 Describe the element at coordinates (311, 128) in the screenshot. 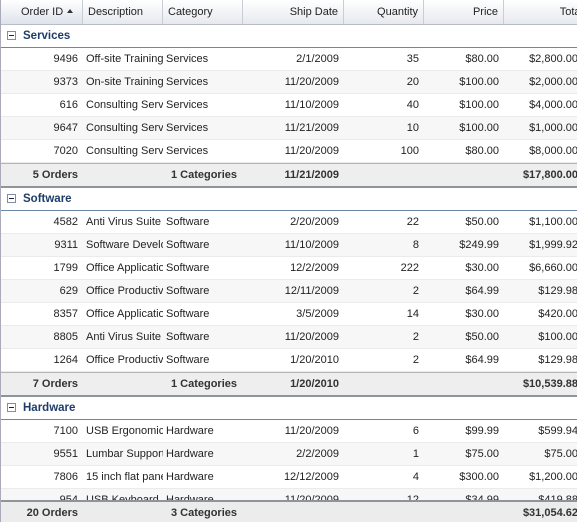

I see `cell-ship-date: 11/21/2009` at that location.